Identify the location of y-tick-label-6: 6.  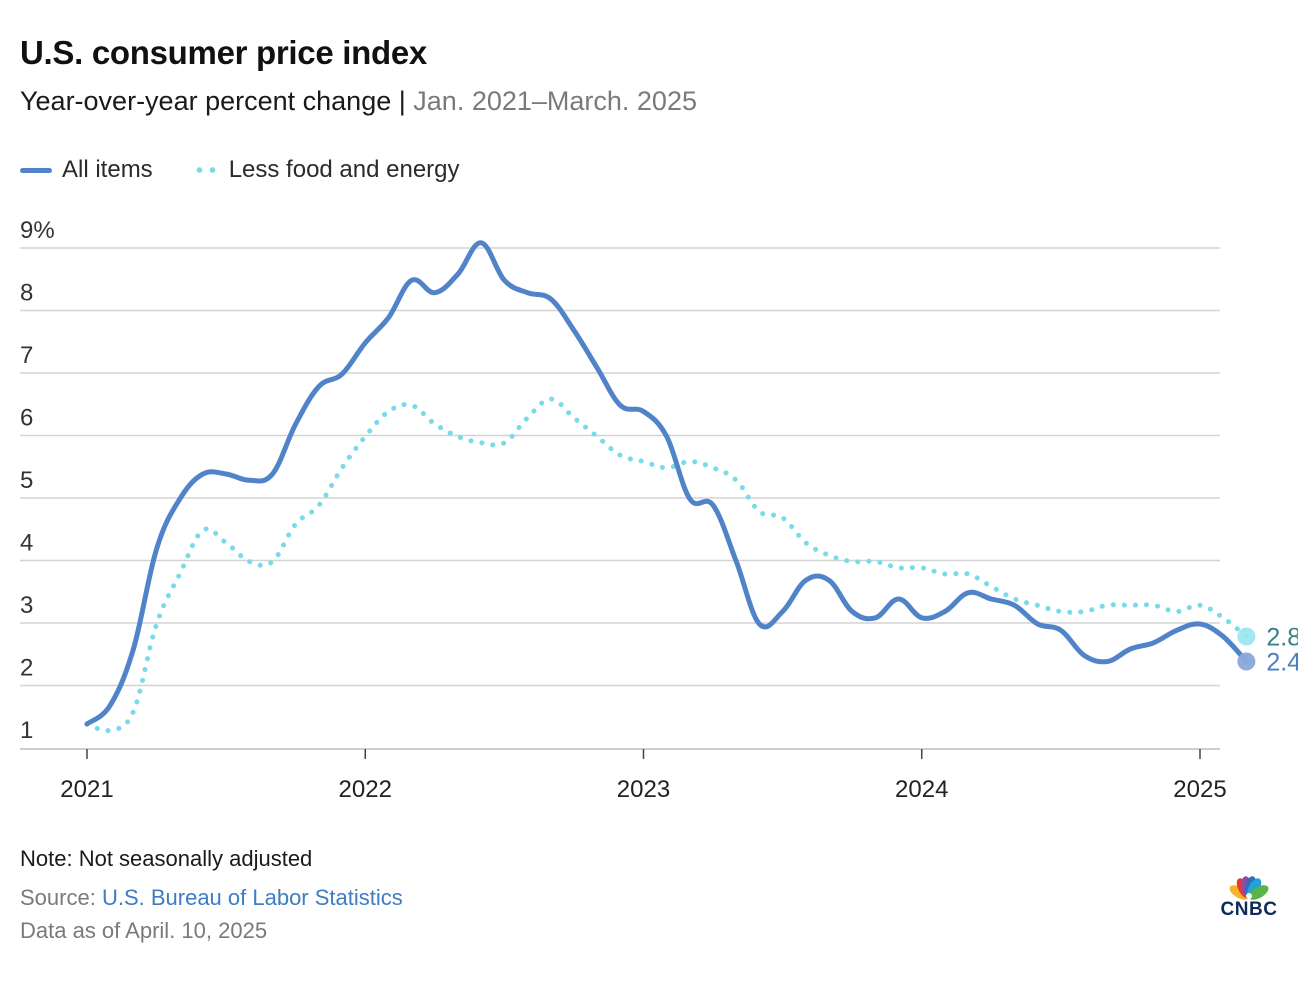
(26, 418).